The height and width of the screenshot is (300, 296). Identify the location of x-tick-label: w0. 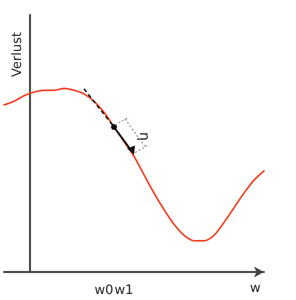
(104, 290).